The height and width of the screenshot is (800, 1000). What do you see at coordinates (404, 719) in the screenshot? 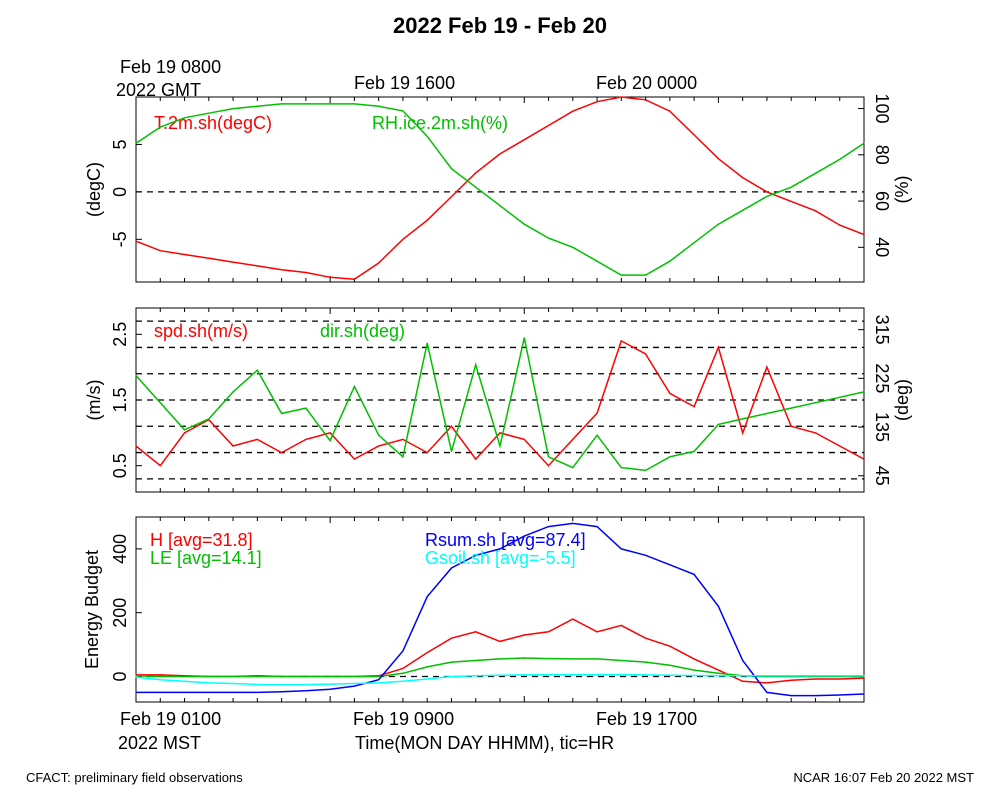
I see `bottom-axis-label-1: Feb 19 0900` at bounding box center [404, 719].